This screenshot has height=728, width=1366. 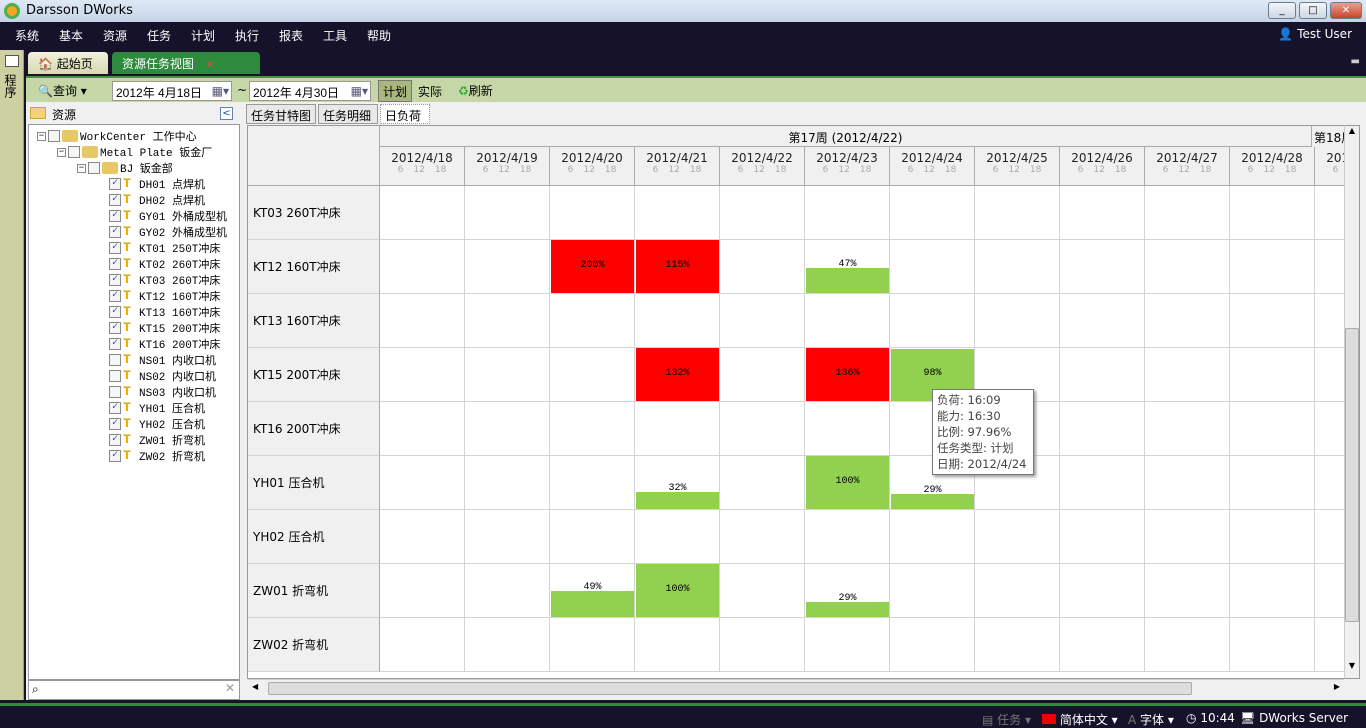 I want to click on vertical-scrollbar: ▲ ▼, so click(x=1352, y=402).